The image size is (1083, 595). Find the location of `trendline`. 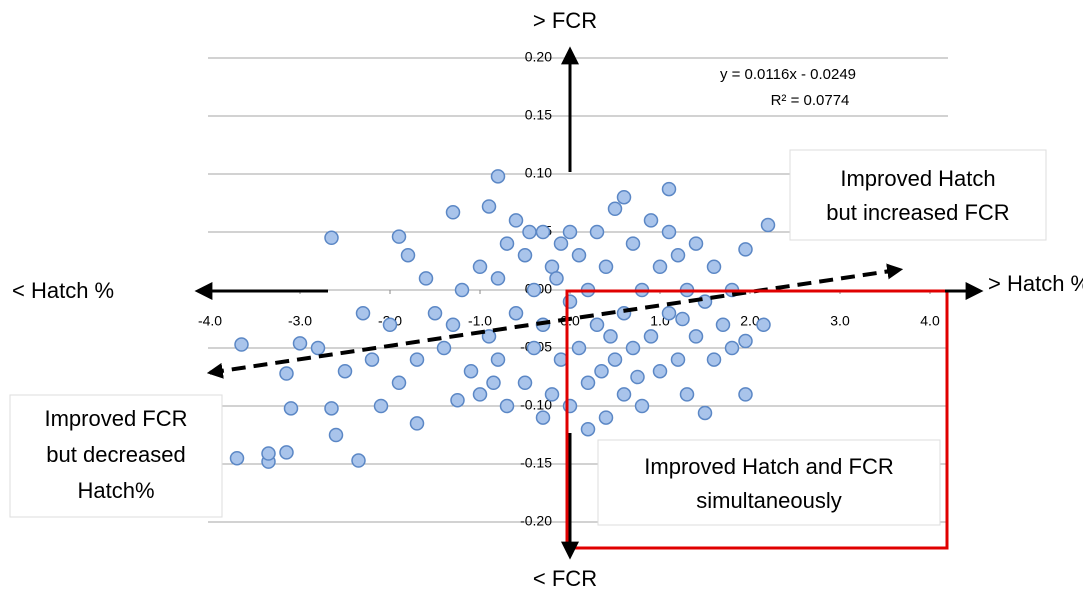

trendline is located at coordinates (555, 321).